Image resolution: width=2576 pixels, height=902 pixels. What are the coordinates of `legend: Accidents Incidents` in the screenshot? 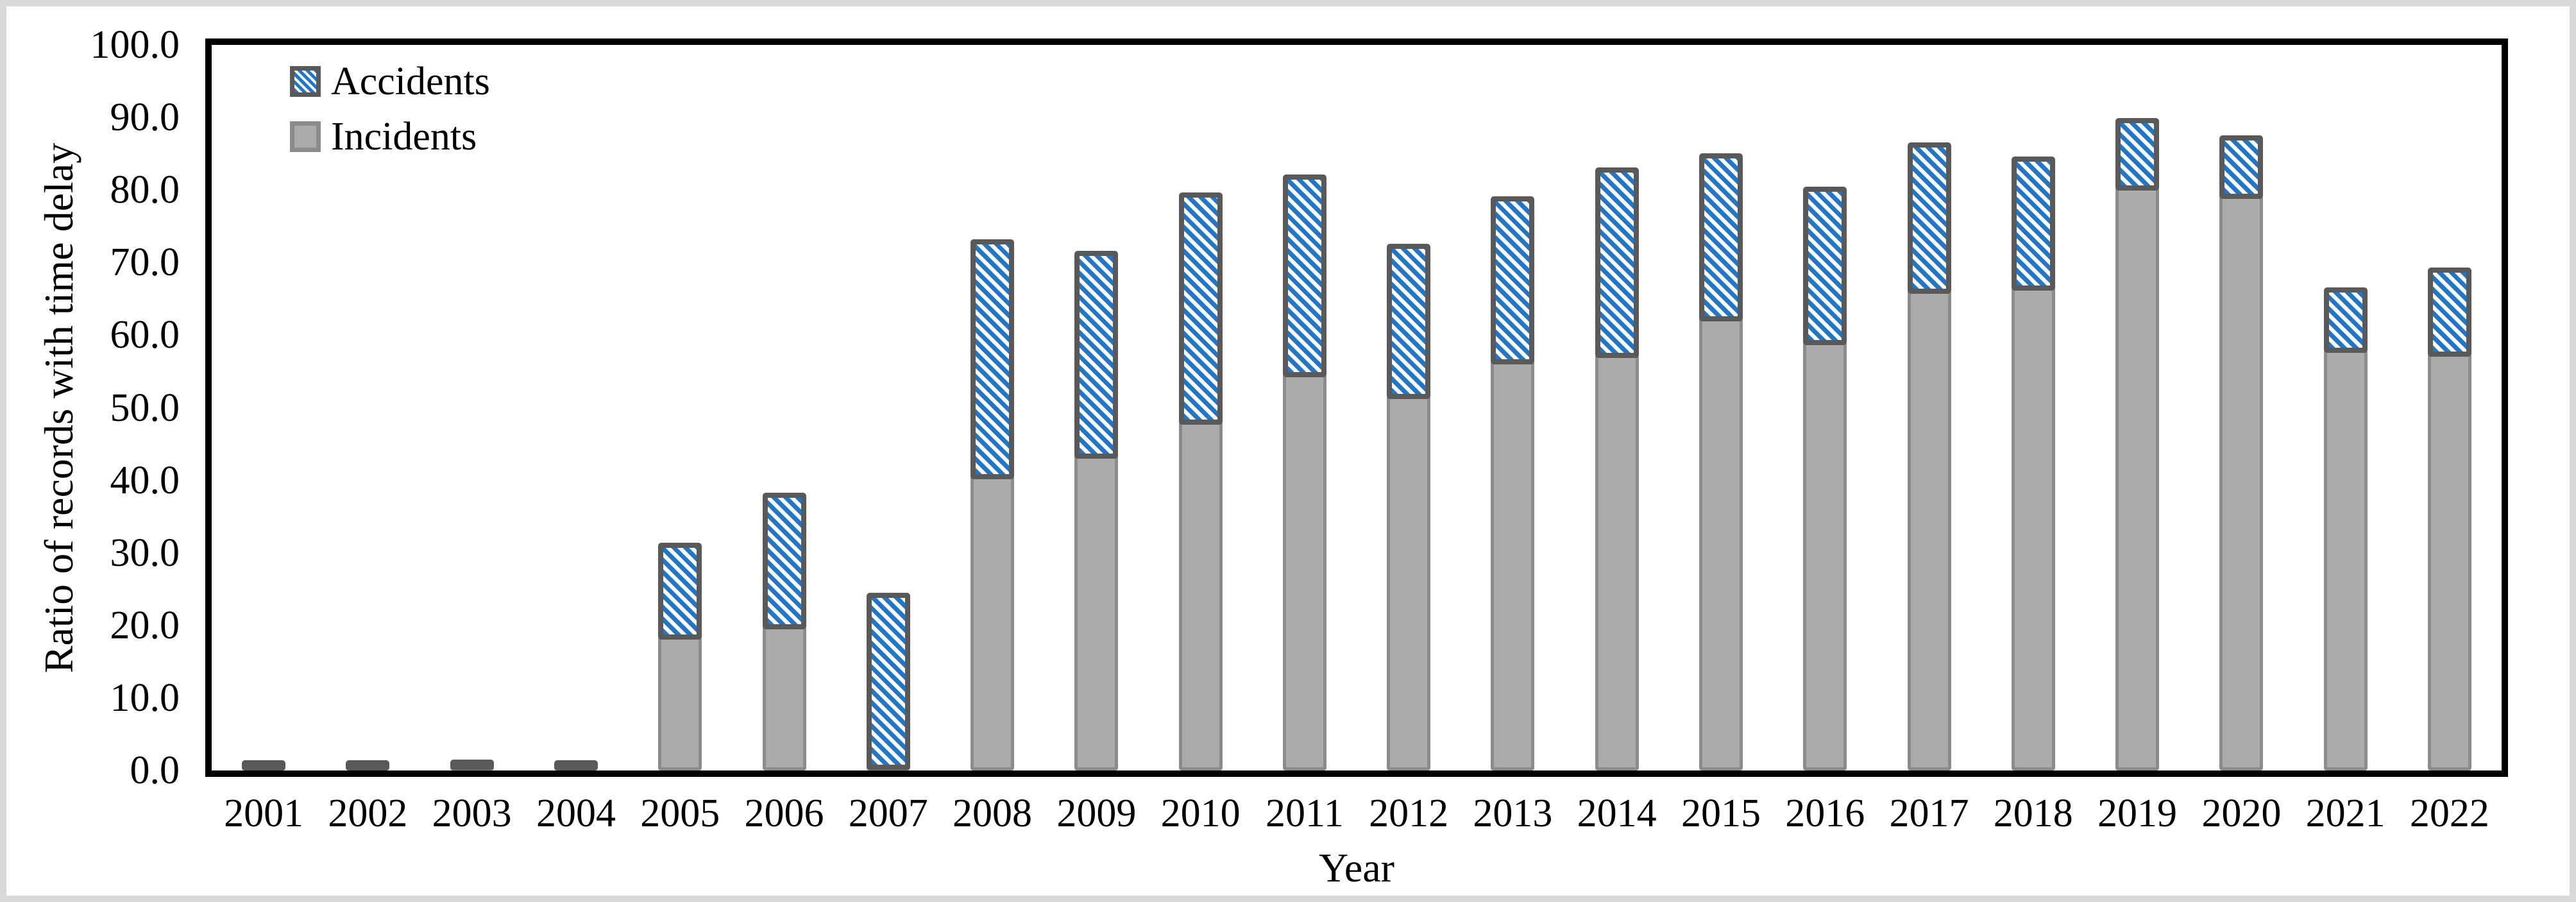 It's located at (390, 114).